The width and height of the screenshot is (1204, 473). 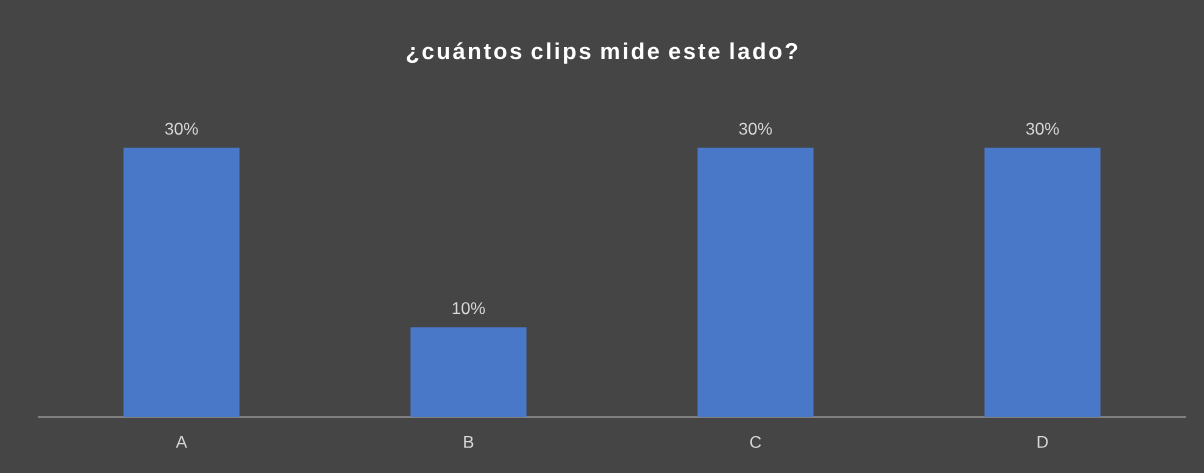 I want to click on x-tick-label: D, so click(x=1042, y=442).